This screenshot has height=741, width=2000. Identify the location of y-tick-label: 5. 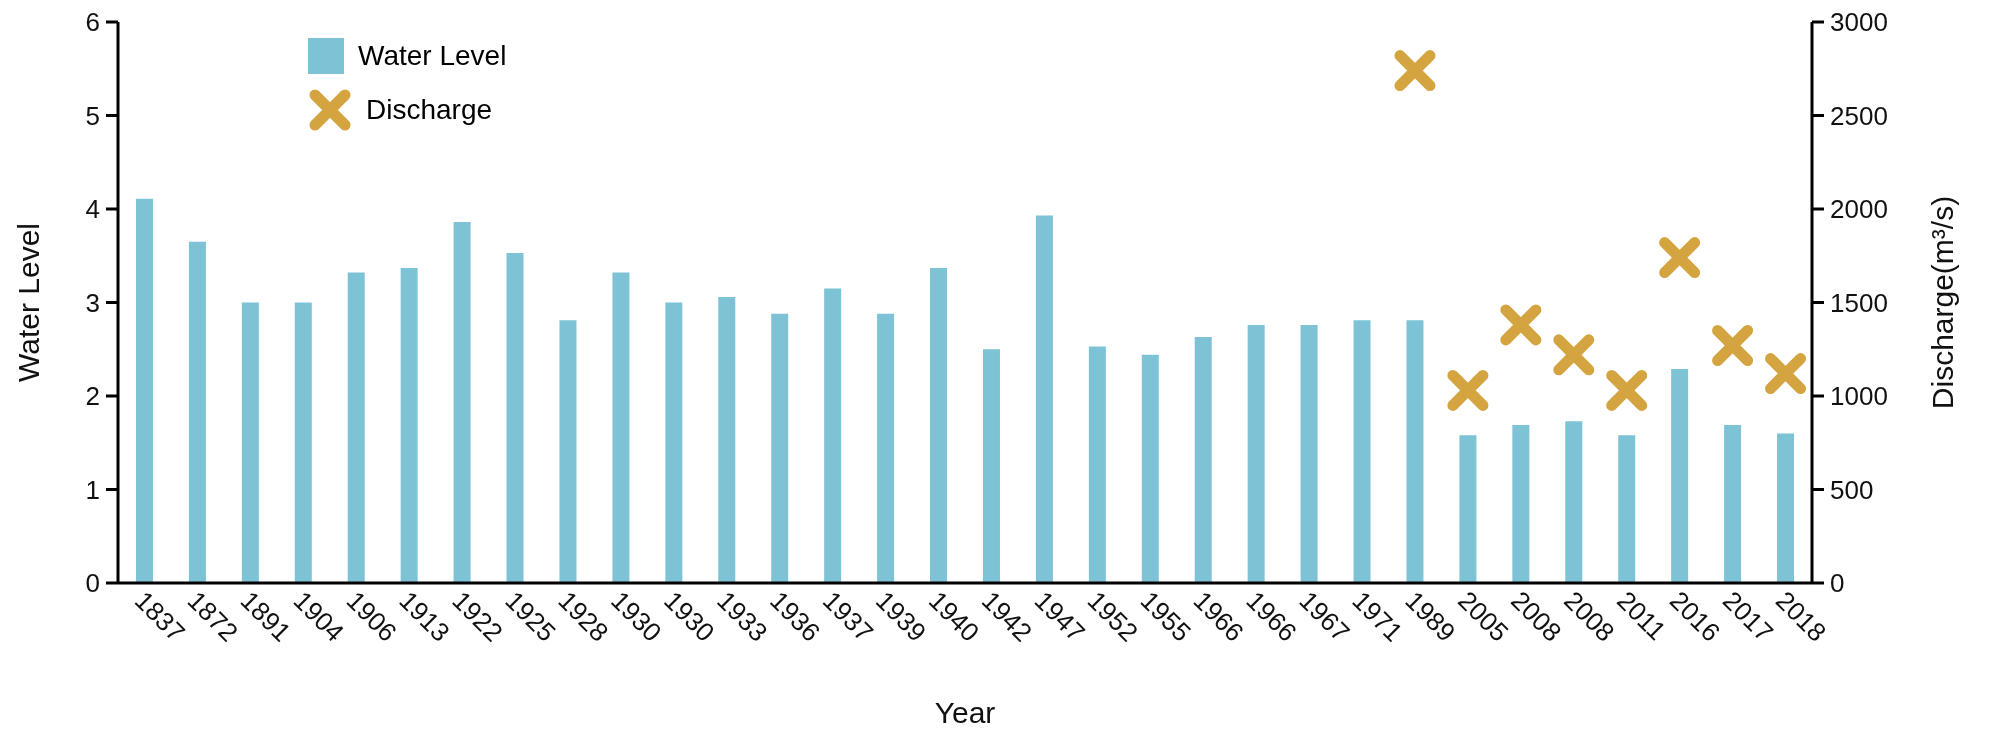
(92, 115).